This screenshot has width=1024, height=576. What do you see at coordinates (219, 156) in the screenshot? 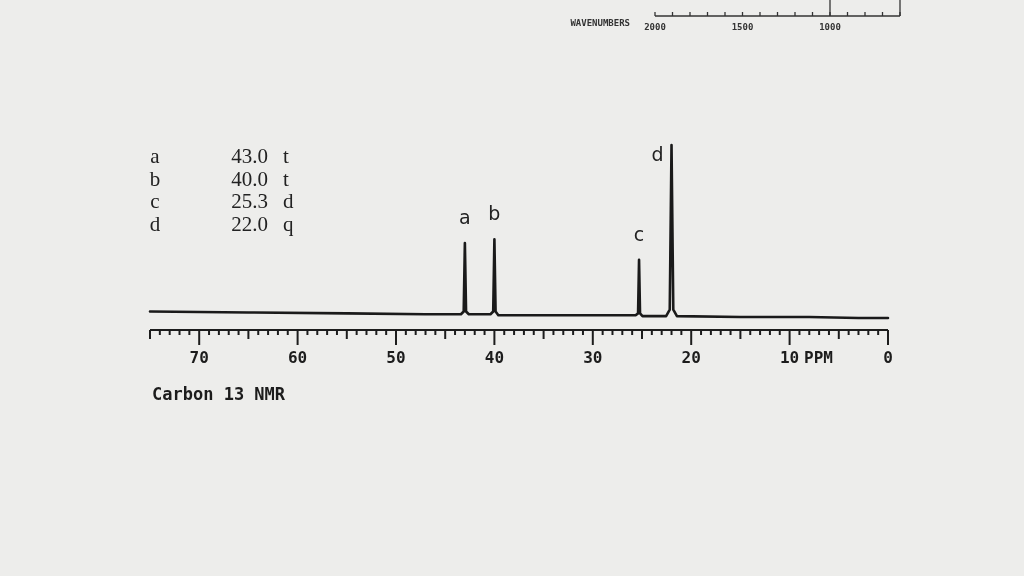
I see `text: a 43.0 t` at bounding box center [219, 156].